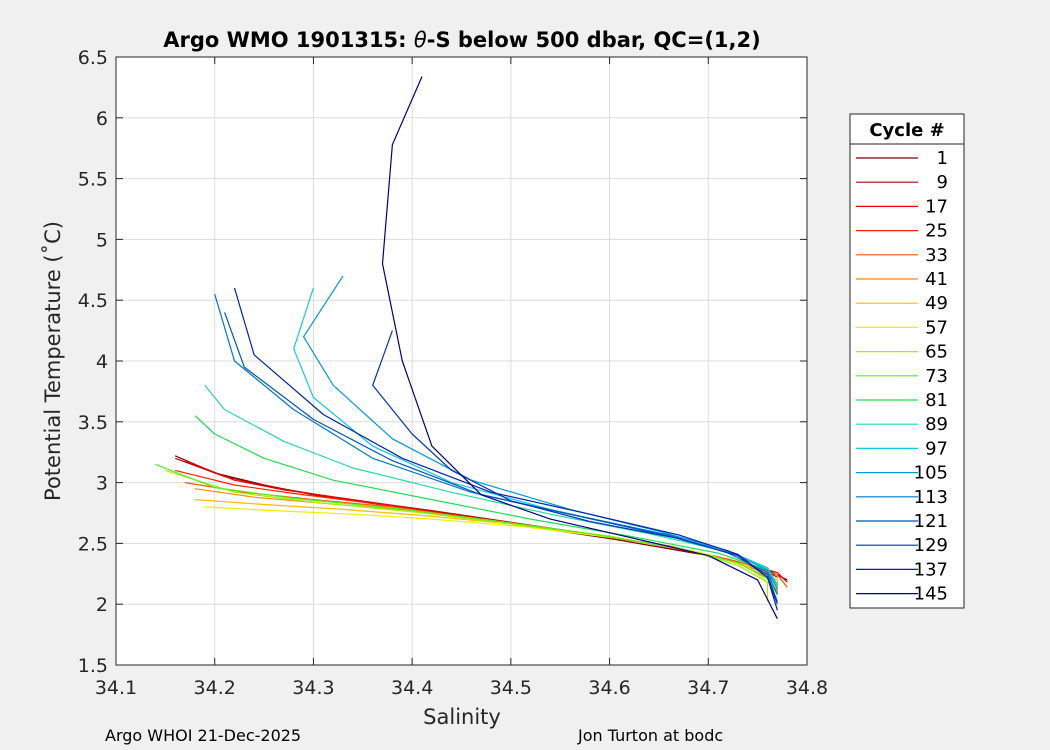  Describe the element at coordinates (931, 473) in the screenshot. I see `legend-label-105: 105` at that location.